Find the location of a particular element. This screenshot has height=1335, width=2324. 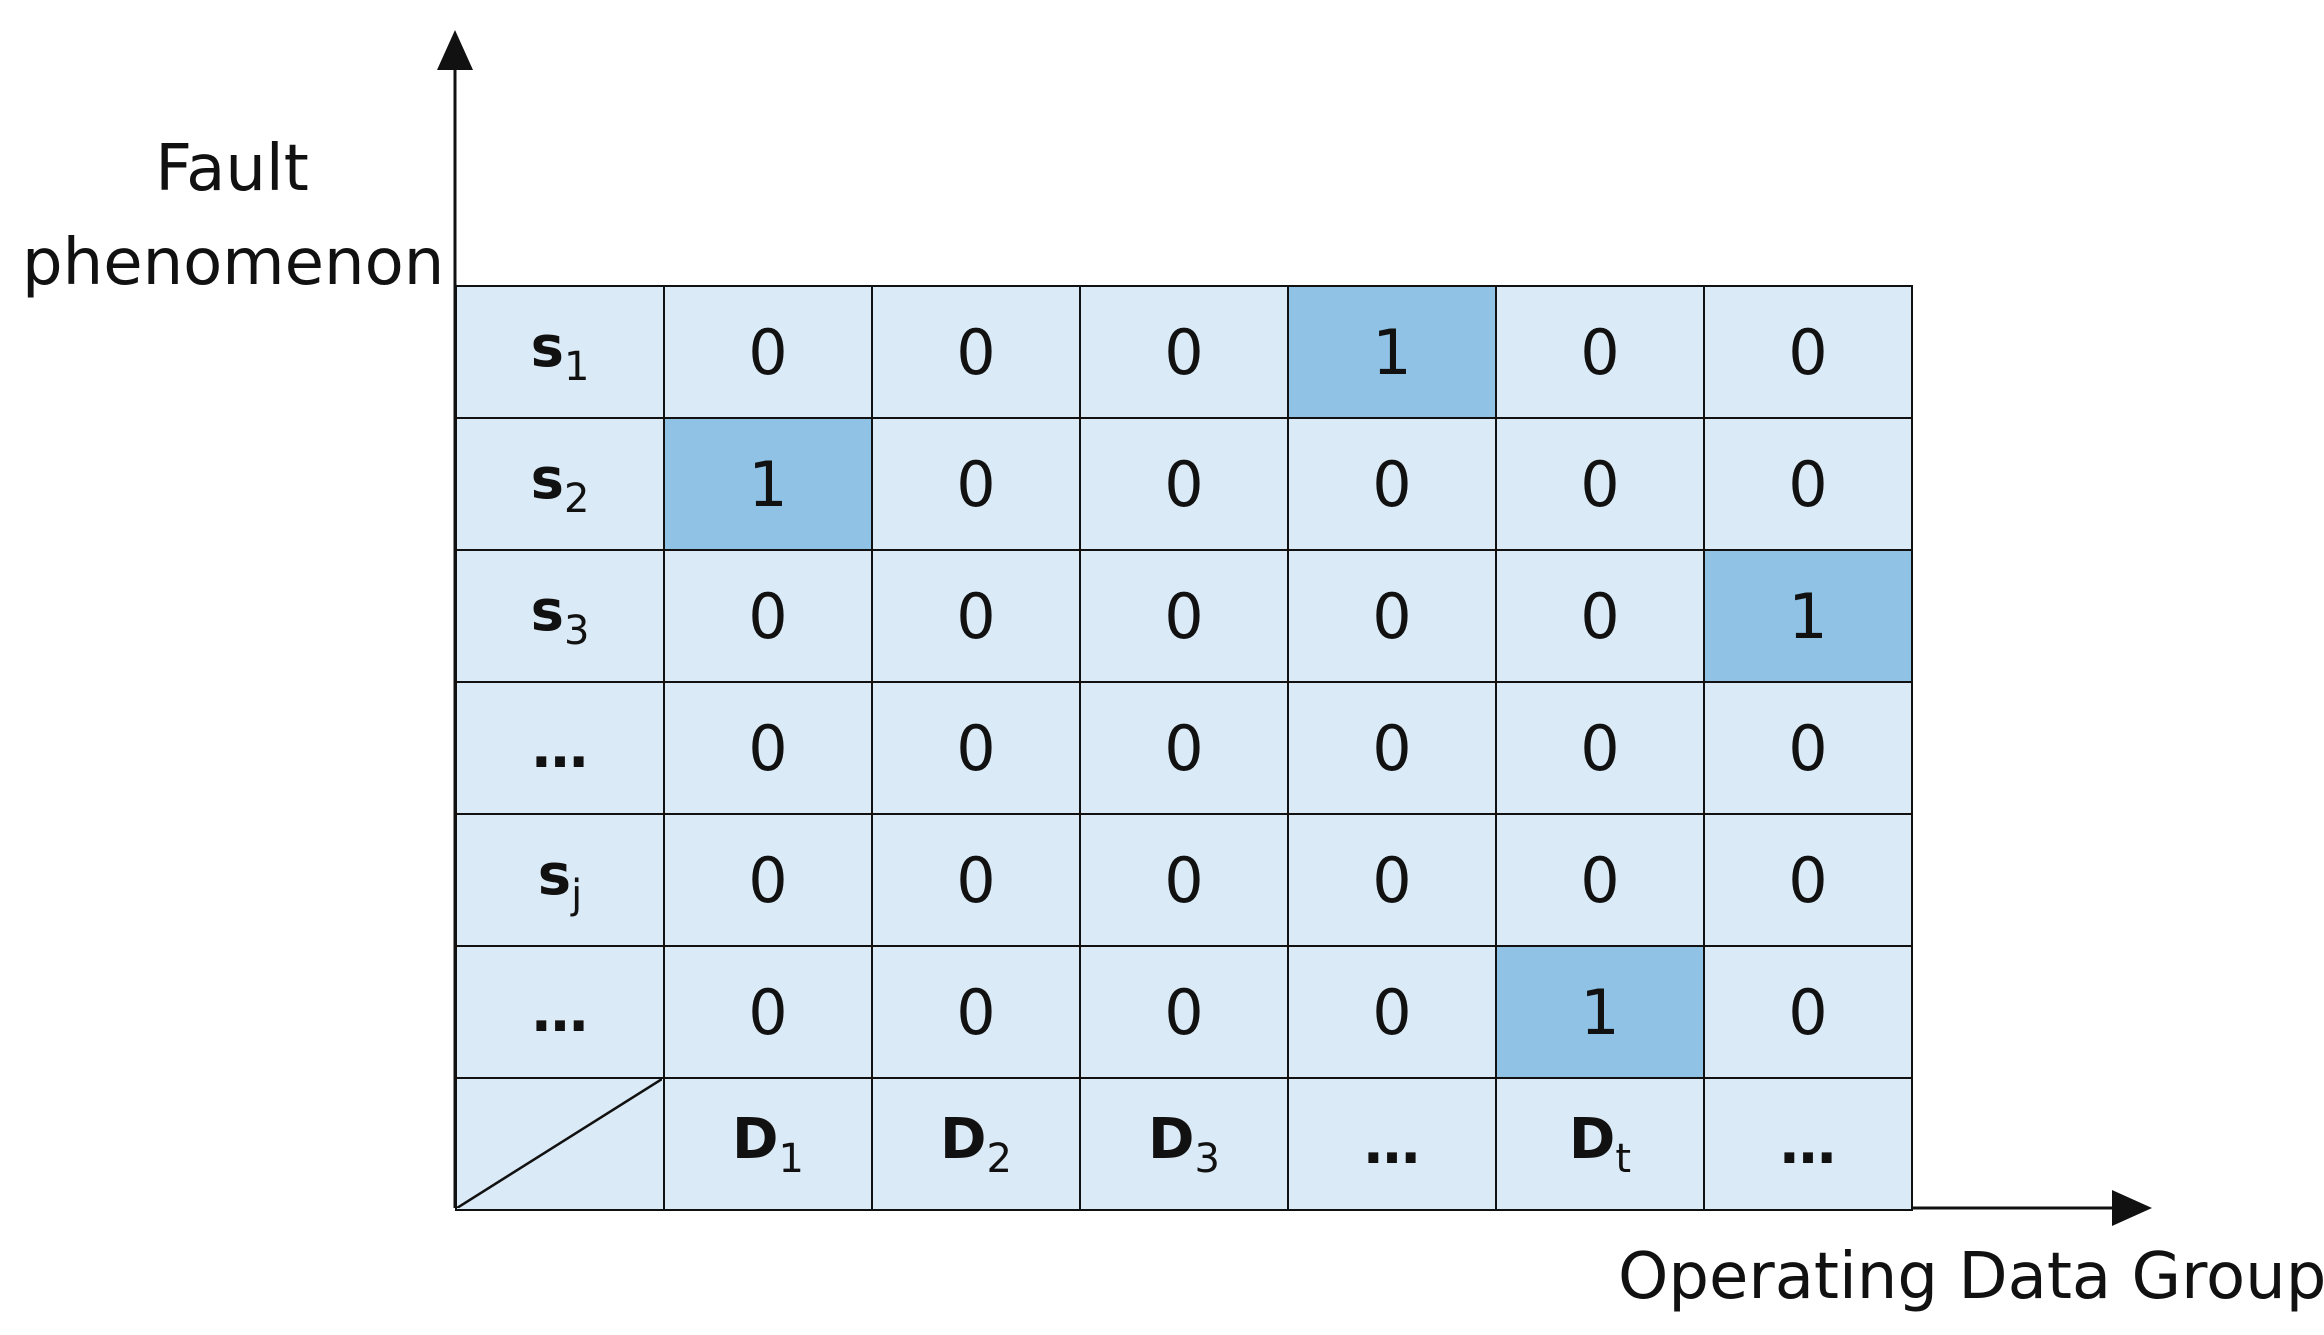

corner-cell is located at coordinates (560, 1144).